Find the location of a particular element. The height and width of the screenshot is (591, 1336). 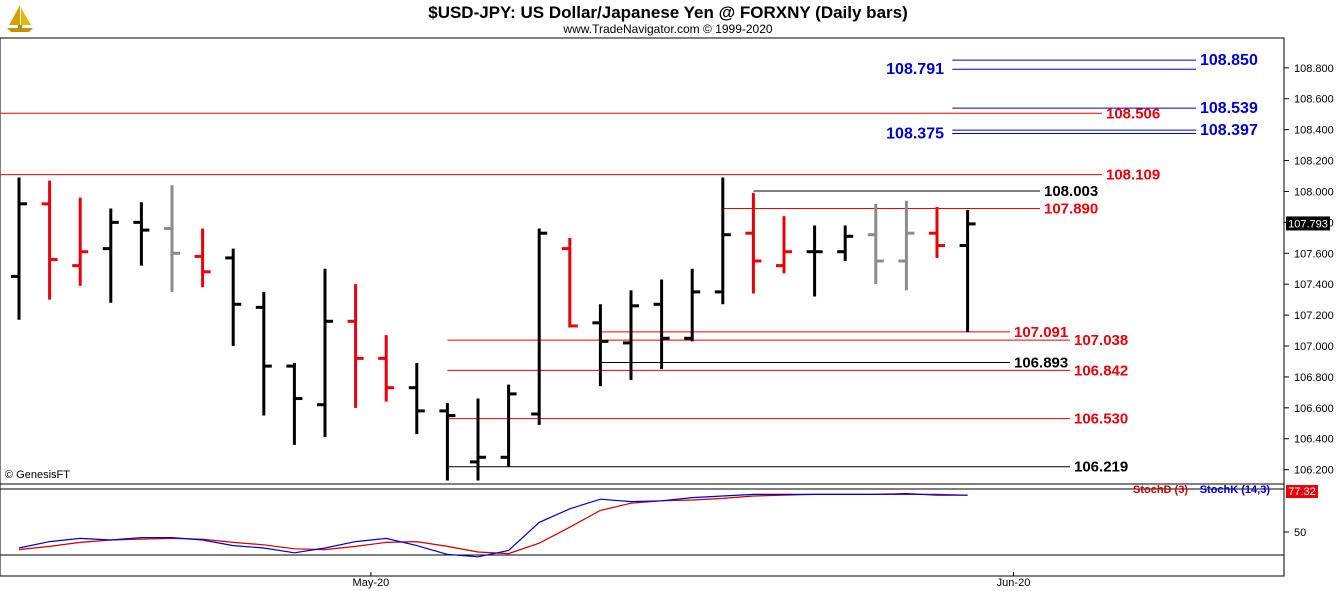

y-tick-label: 108.600 is located at coordinates (1314, 100).